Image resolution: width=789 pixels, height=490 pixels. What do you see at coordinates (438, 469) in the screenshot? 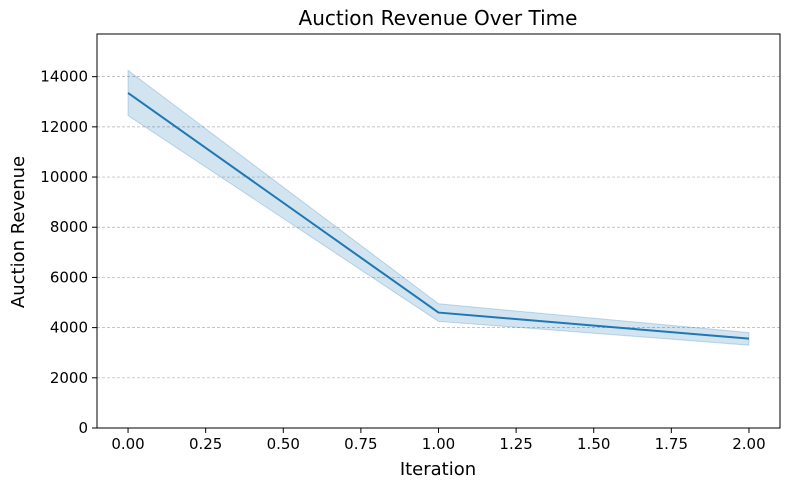
I see `x-axis-label: Iteration` at bounding box center [438, 469].